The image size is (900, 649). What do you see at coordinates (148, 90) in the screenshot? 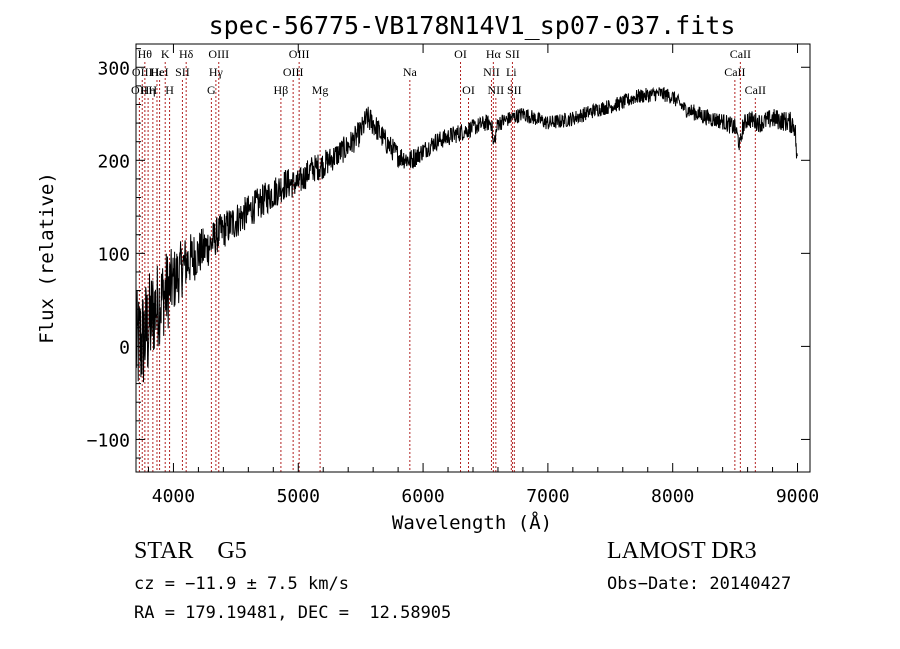
I see `spectral-line-label: Hη` at bounding box center [148, 90].